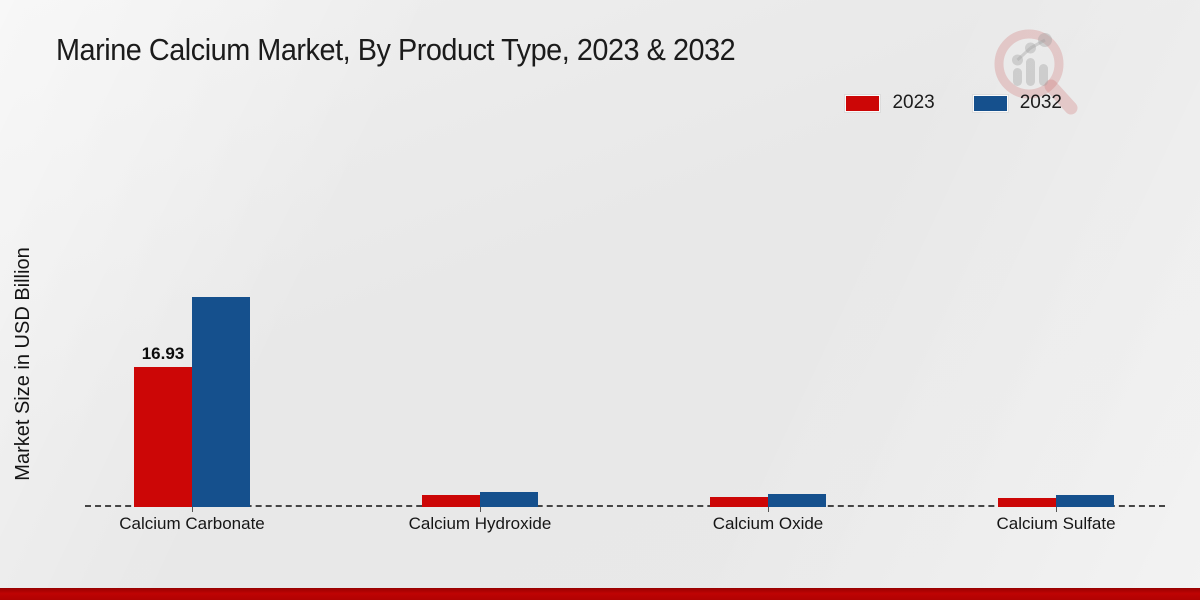  I want to click on bar-2023-calcium-carbonate, so click(163, 437).